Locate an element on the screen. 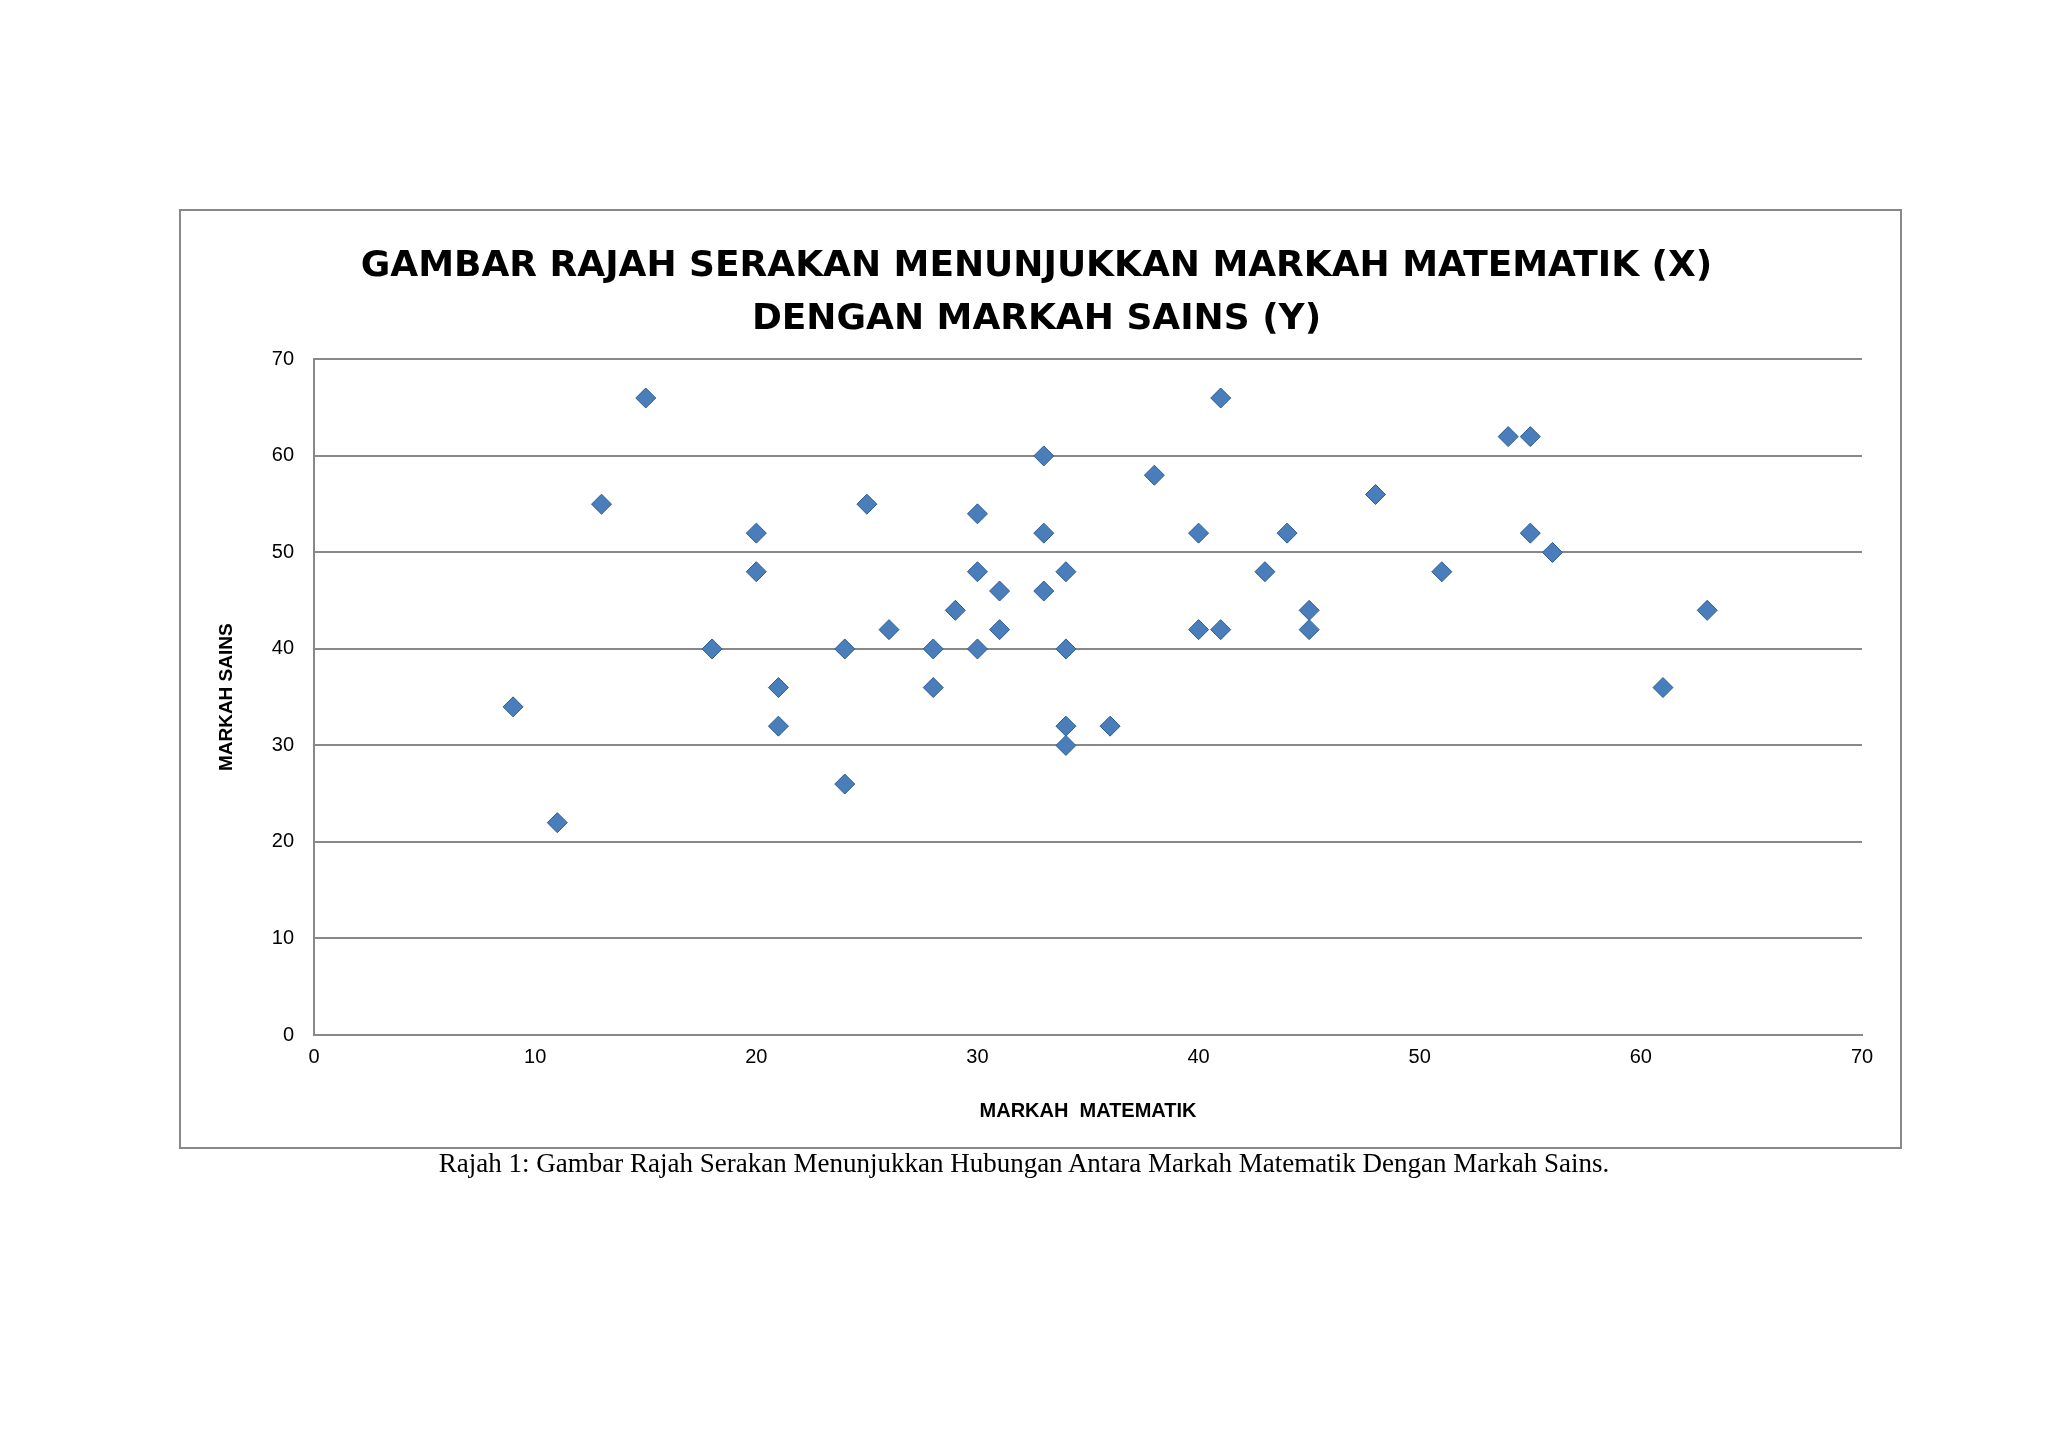 This screenshot has width=2048, height=1448. x-tick-label: 50 is located at coordinates (1419, 1055).